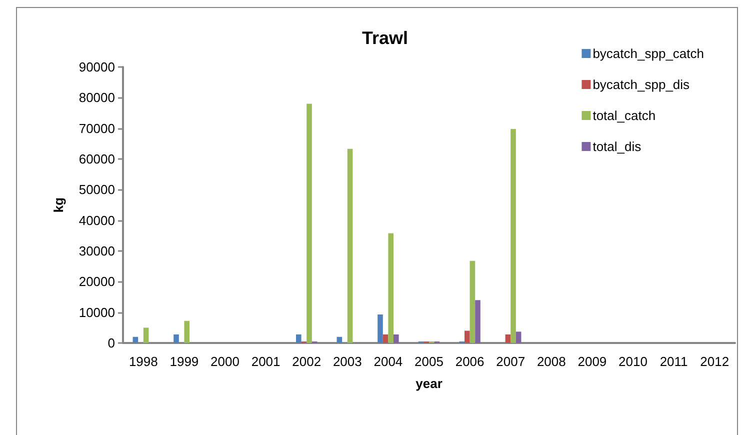 The width and height of the screenshot is (747, 435). Describe the element at coordinates (641, 84) in the screenshot. I see `legend-label: bycatch_spp_dis` at that location.